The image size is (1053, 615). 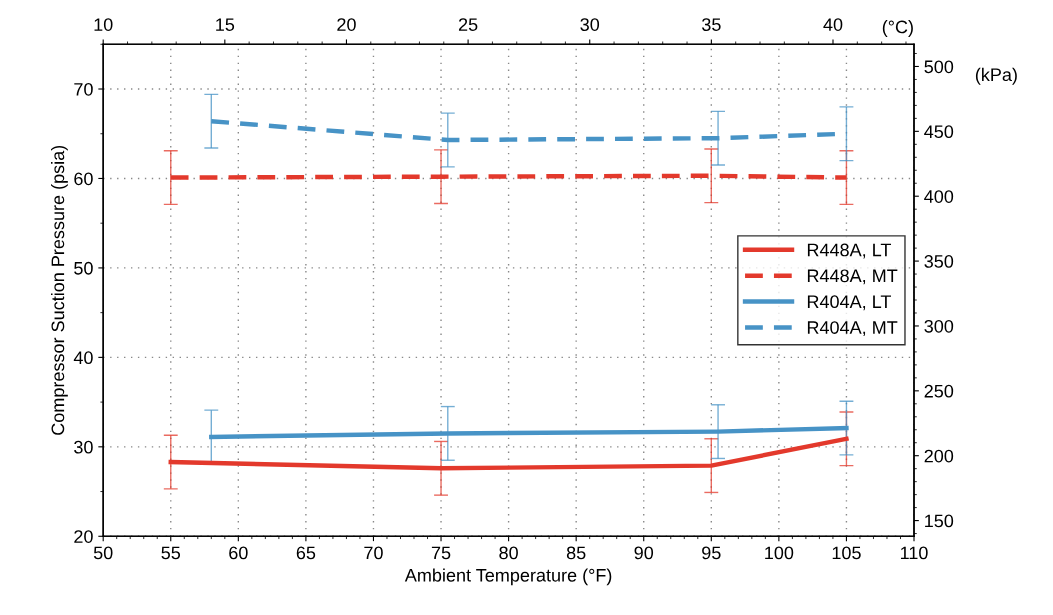 I want to click on x-tick-label: 85, so click(x=576, y=553).